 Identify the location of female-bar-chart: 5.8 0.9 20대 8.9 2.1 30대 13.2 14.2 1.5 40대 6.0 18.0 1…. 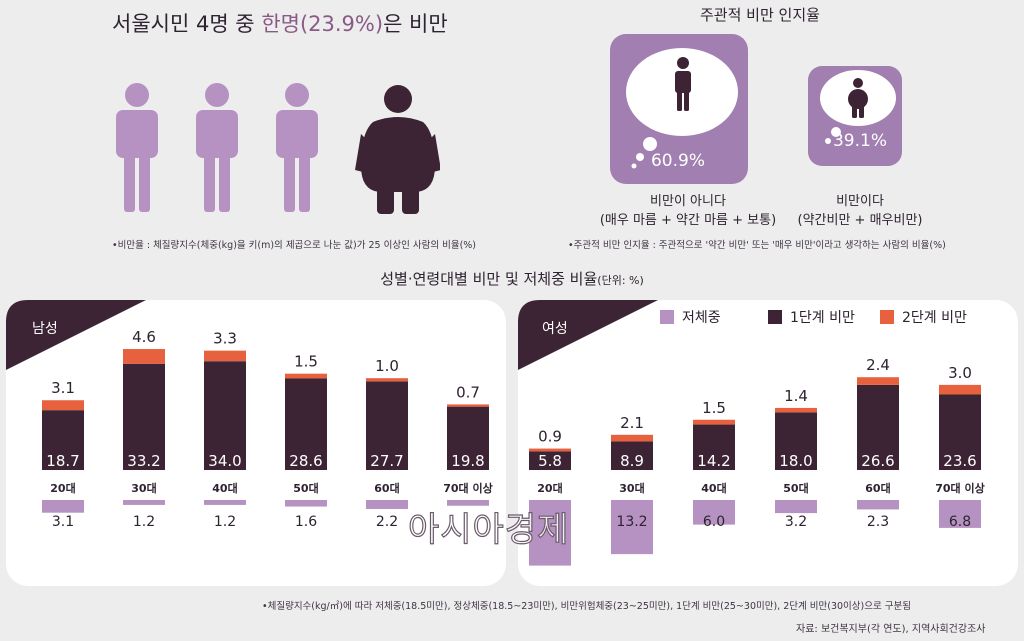
(757, 461).